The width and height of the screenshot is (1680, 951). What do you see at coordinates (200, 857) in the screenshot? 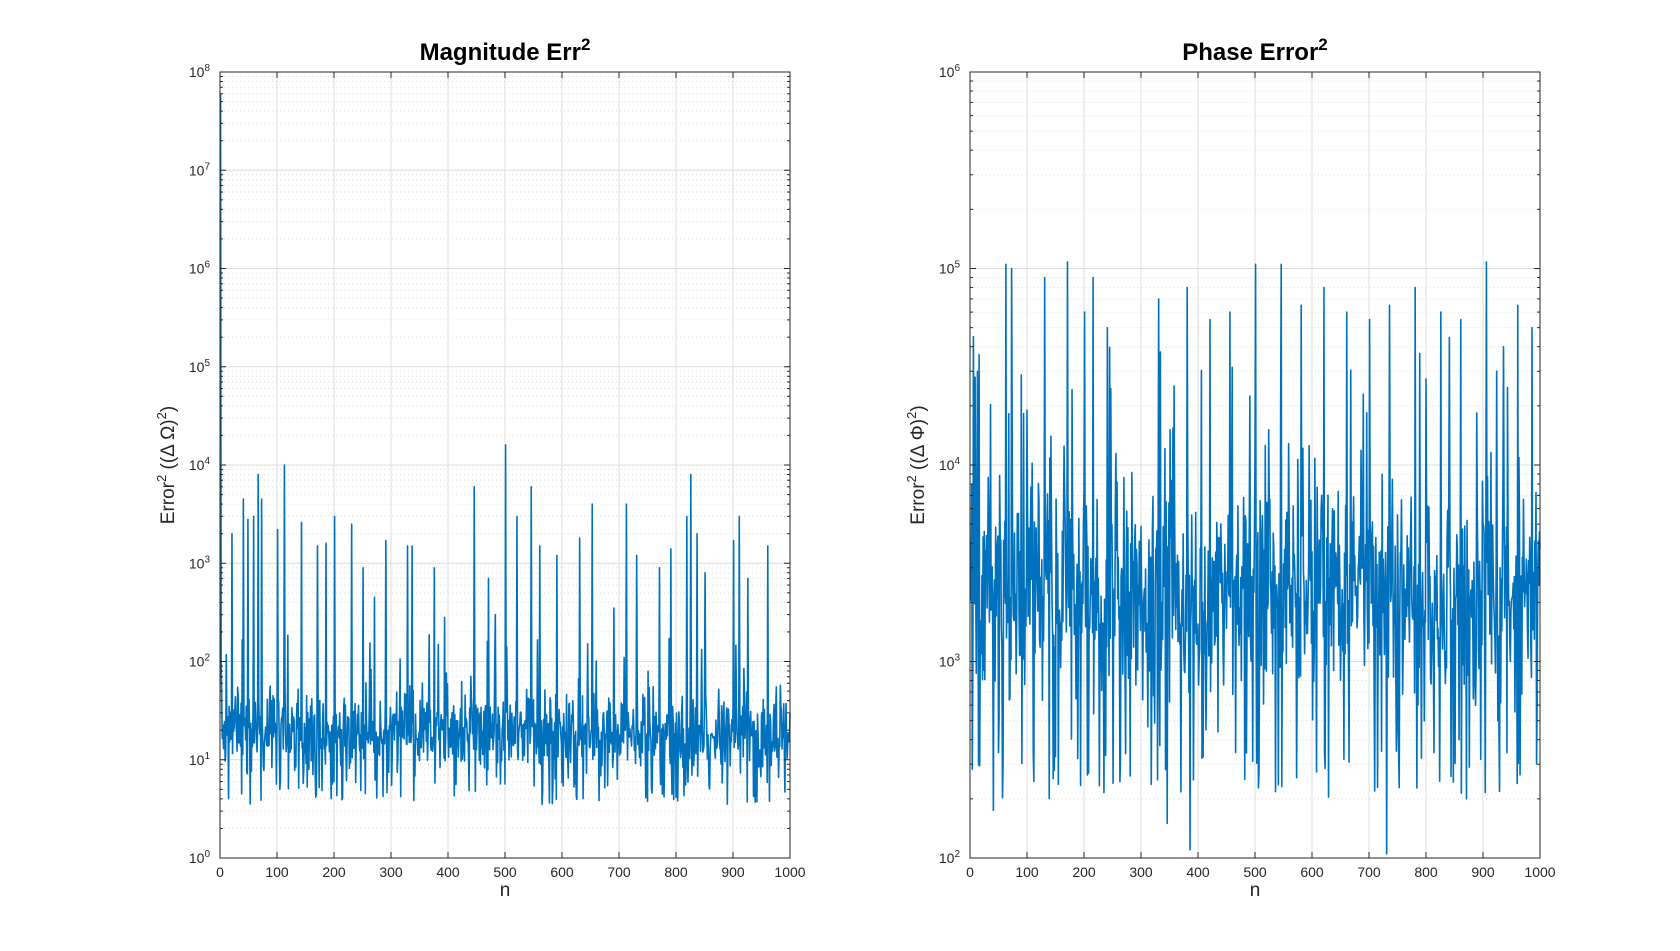
I see `y-tick-label: 10⁰` at bounding box center [200, 857].